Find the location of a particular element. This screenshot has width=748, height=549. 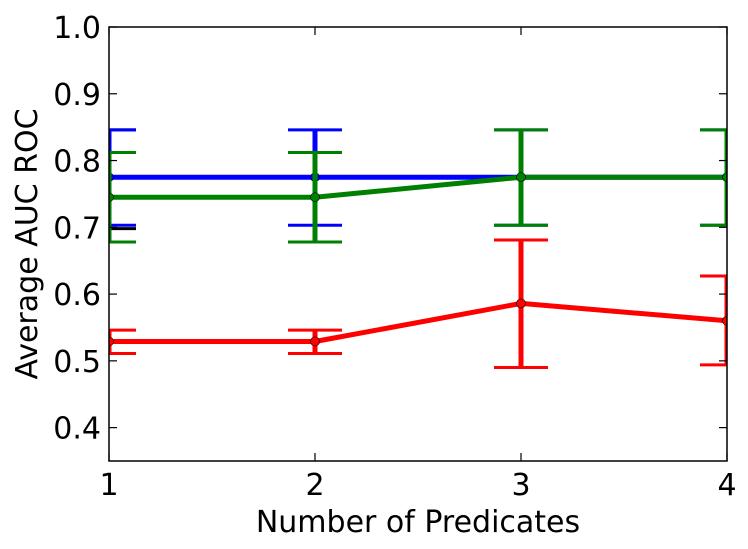

y-tick-label-6: 1.0 is located at coordinates (77, 28).